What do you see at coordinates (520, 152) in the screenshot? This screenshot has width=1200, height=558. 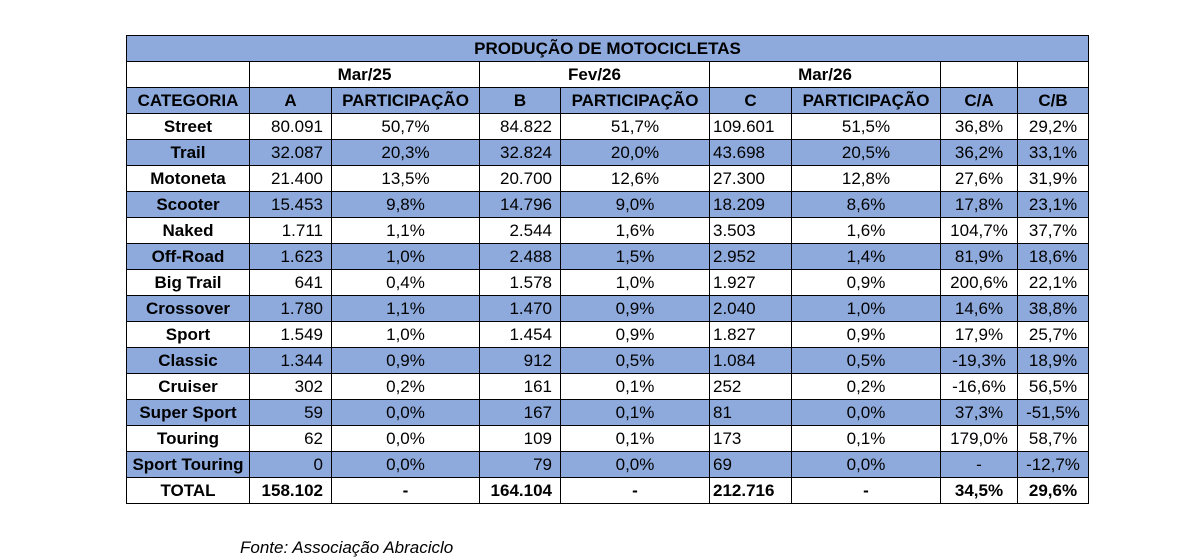 I see `value-cell: 32.824` at bounding box center [520, 152].